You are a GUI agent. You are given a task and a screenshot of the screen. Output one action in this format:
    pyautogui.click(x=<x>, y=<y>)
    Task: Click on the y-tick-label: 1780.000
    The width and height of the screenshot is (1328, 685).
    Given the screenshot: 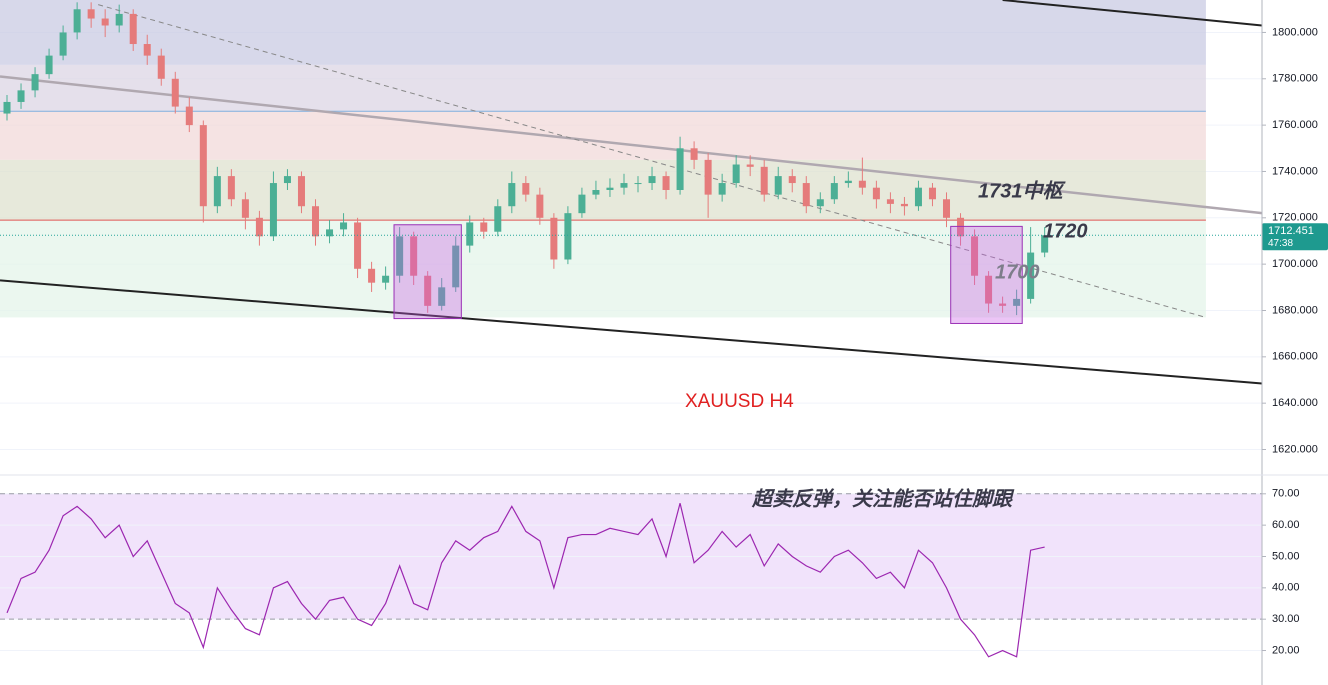 What is the action you would take?
    pyautogui.click(x=1295, y=79)
    